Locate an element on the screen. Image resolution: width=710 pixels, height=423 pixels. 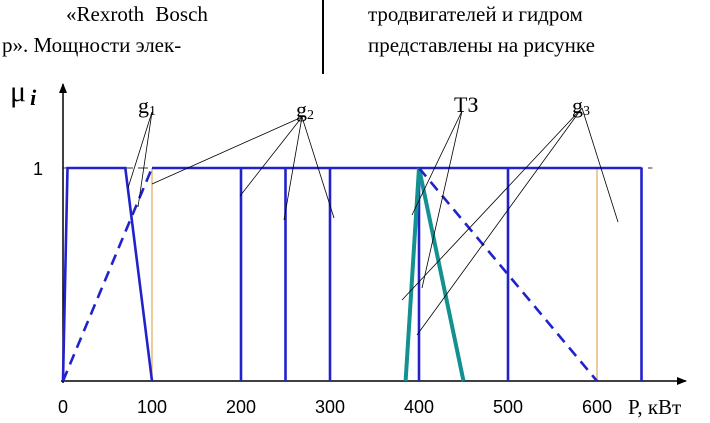
x-tick-label: 100 is located at coordinates (152, 407).